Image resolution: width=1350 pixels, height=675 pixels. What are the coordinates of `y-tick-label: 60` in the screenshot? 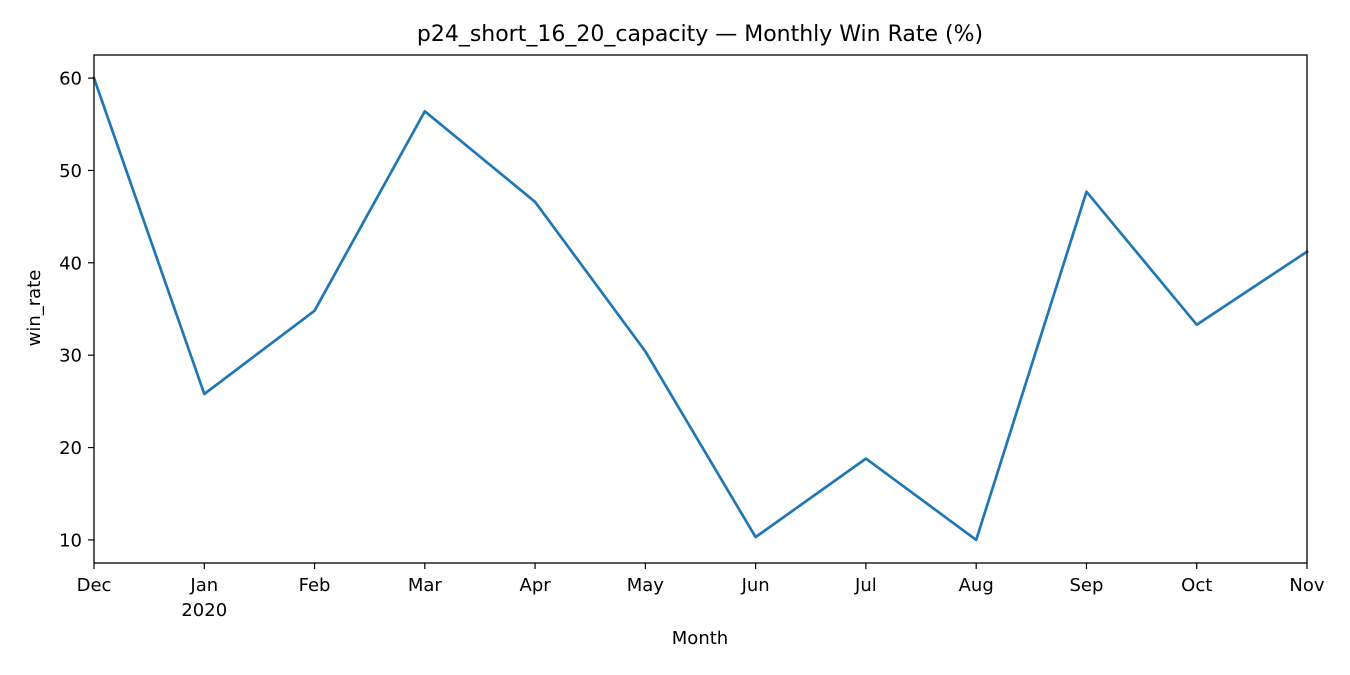 It's located at (70, 79).